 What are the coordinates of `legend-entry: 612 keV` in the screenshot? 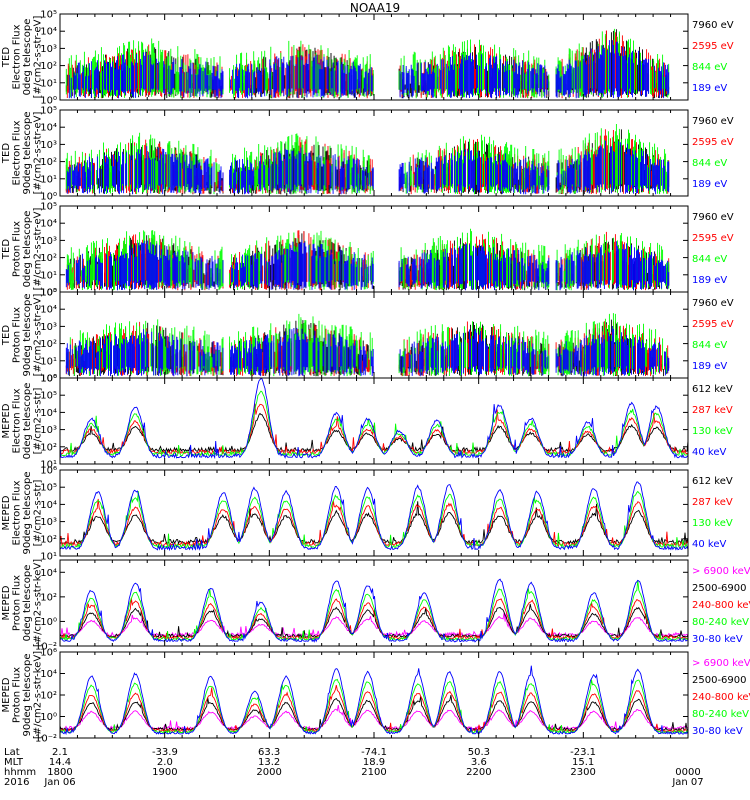 It's located at (712, 389).